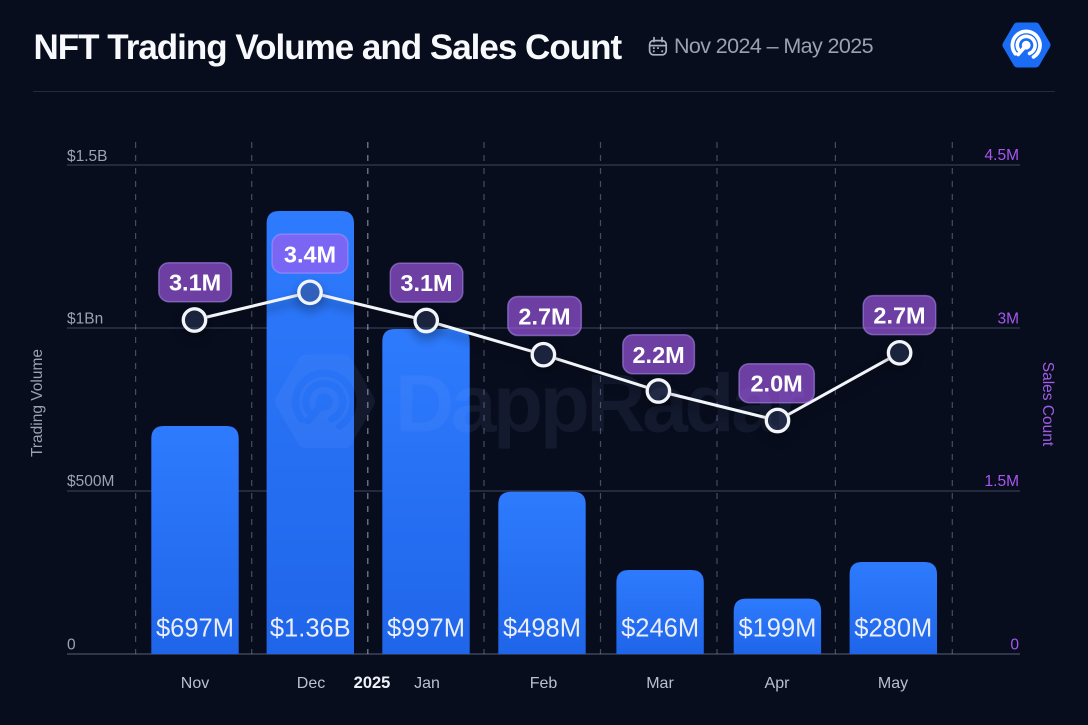 Image resolution: width=1088 pixels, height=725 pixels. I want to click on svg-text: $1.5B, so click(87, 156).